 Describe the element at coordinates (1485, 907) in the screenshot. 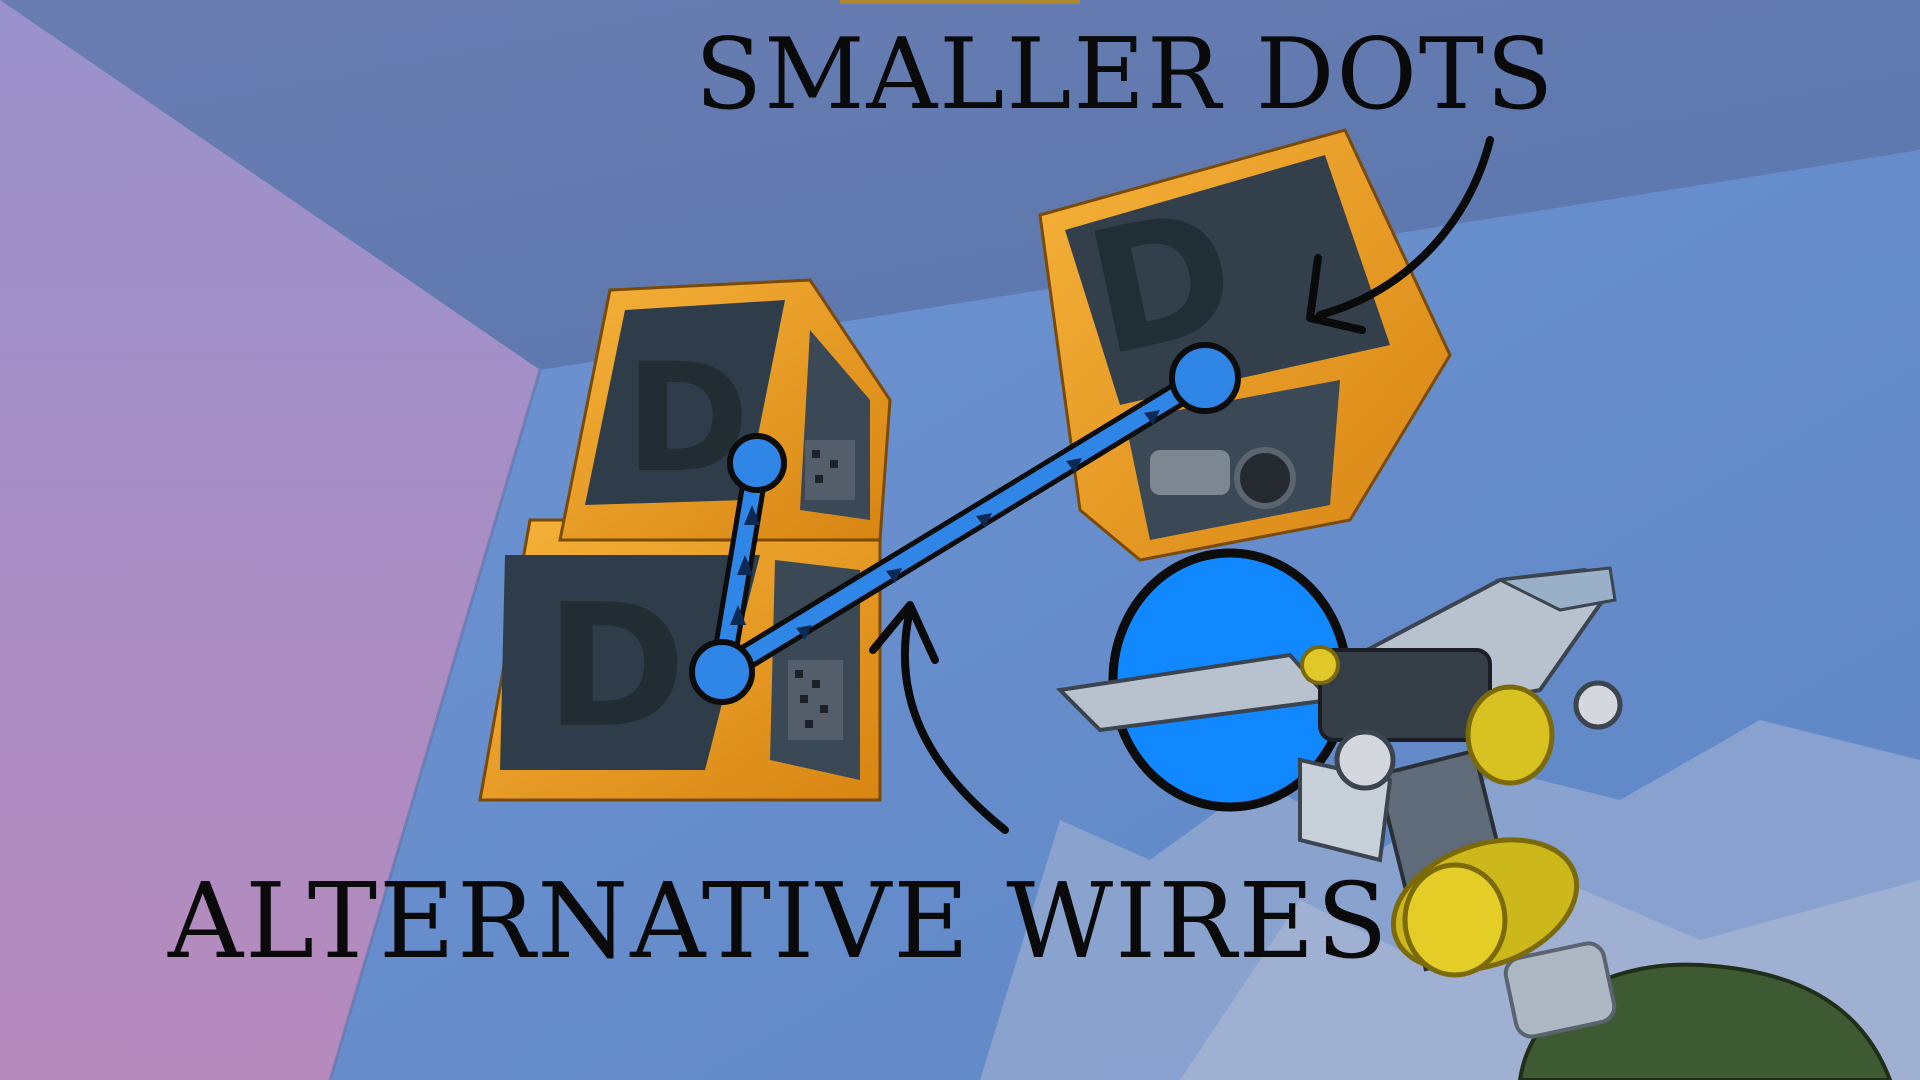

I see `yellow-roller` at that location.